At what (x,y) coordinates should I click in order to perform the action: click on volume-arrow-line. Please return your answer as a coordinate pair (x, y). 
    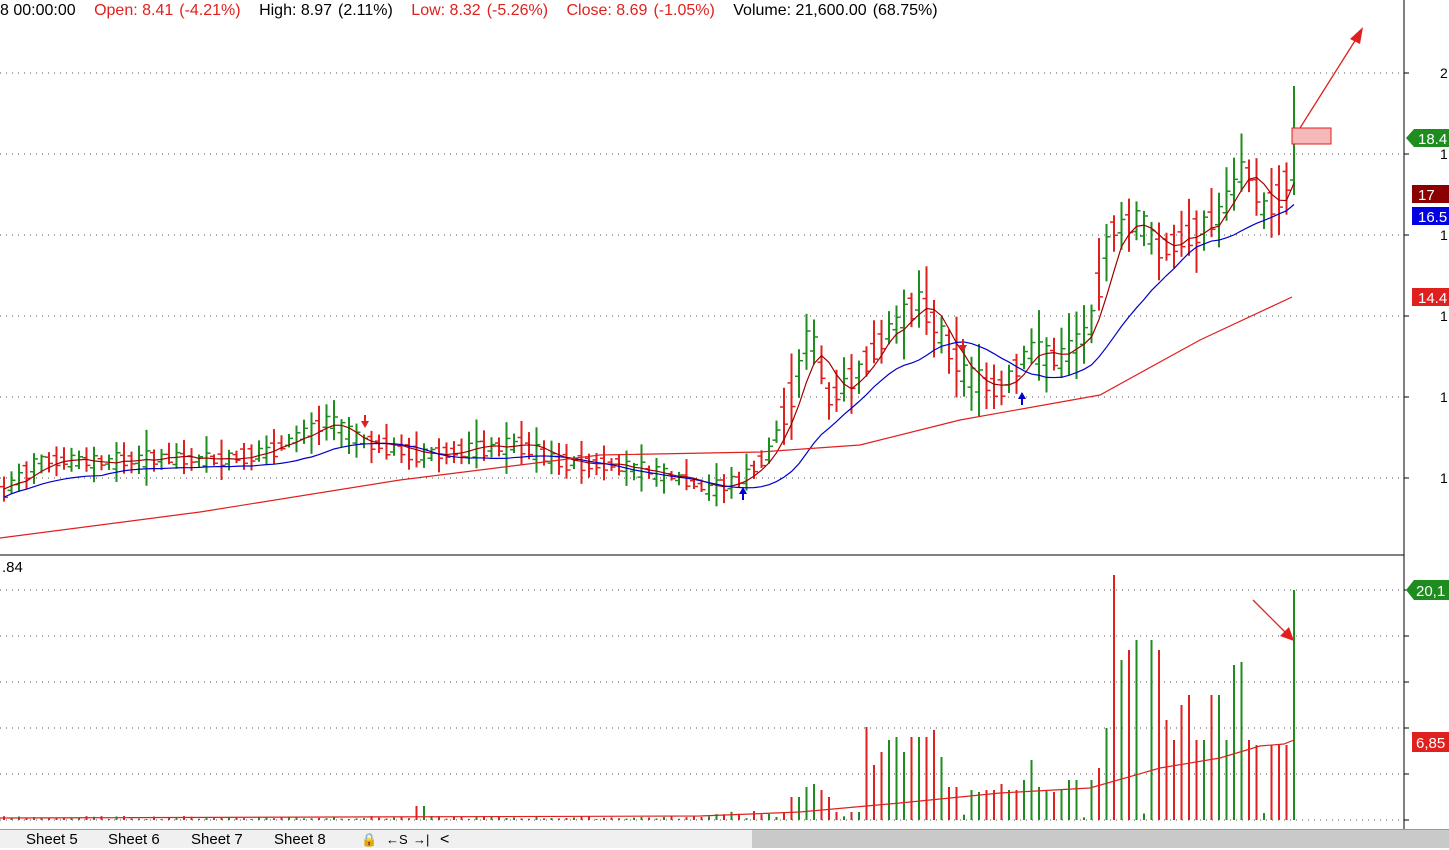
    Looking at the image, I should click on (1270, 617).